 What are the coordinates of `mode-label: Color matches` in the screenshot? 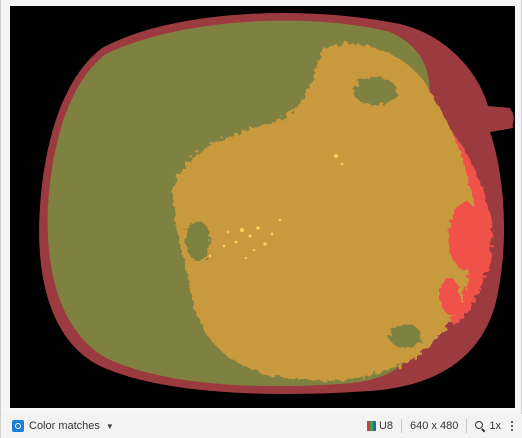 It's located at (64, 426).